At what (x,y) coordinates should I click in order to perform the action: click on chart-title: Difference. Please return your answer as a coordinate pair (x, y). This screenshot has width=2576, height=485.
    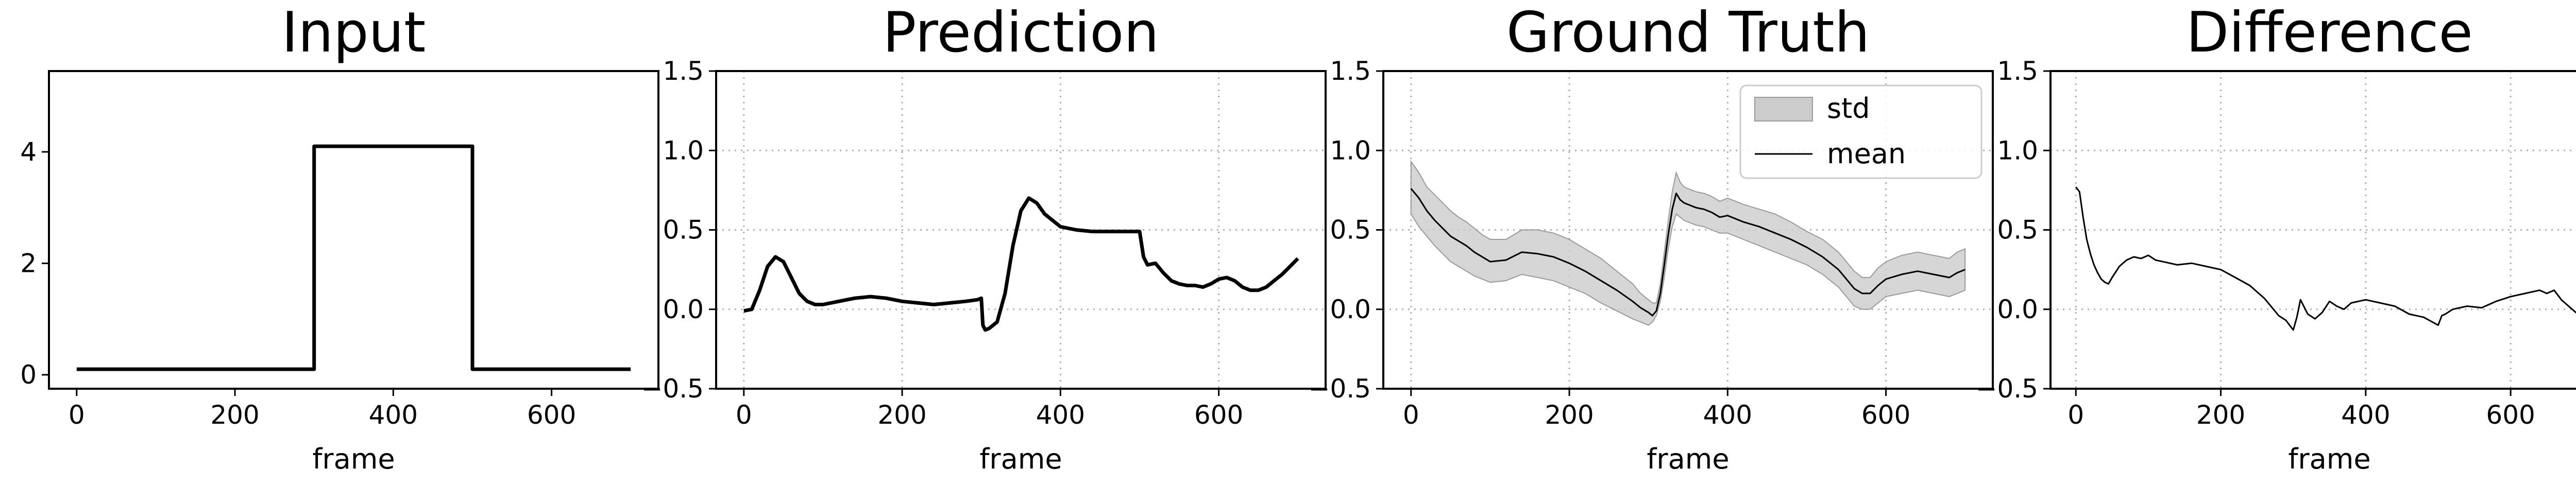
    Looking at the image, I should click on (2329, 33).